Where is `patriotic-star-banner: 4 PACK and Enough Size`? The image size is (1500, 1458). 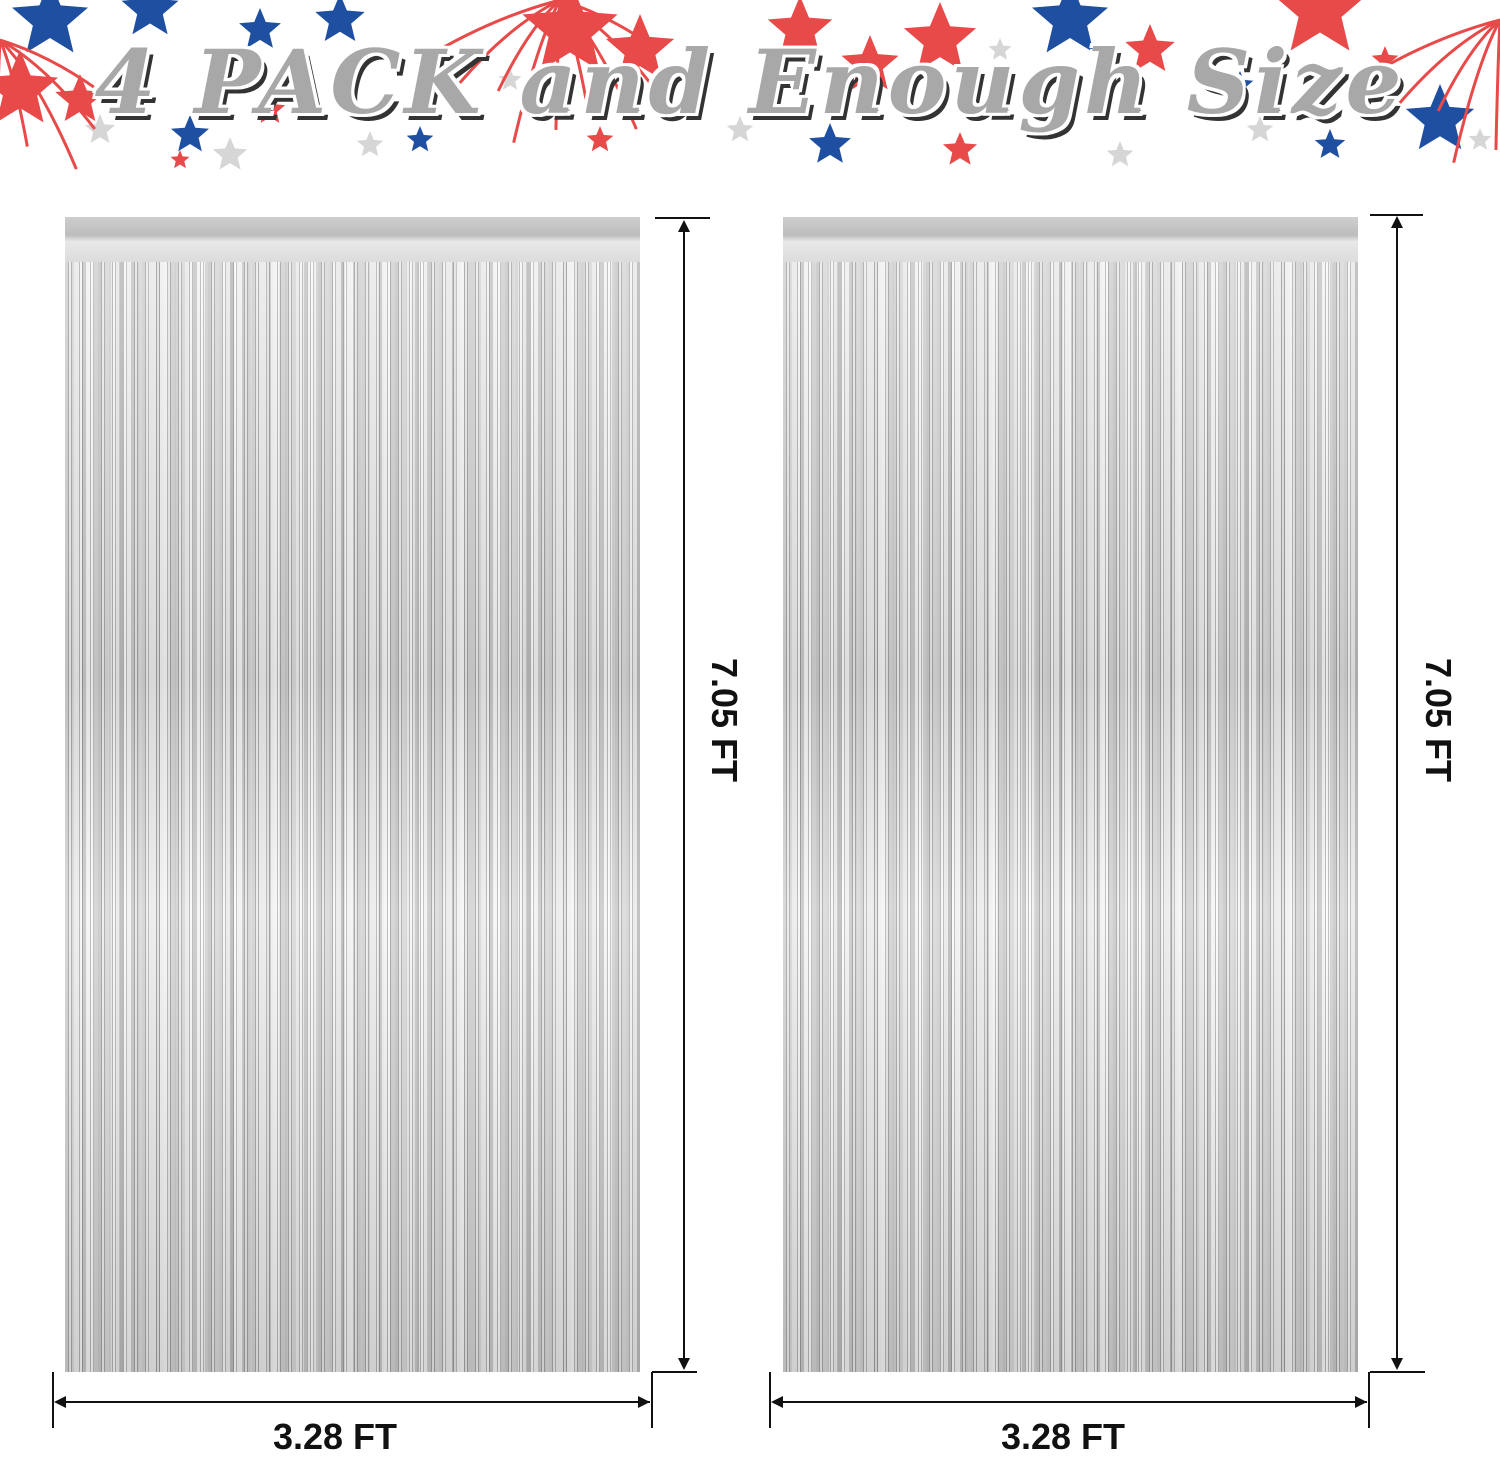 patriotic-star-banner: 4 PACK and Enough Size is located at coordinates (750, 87).